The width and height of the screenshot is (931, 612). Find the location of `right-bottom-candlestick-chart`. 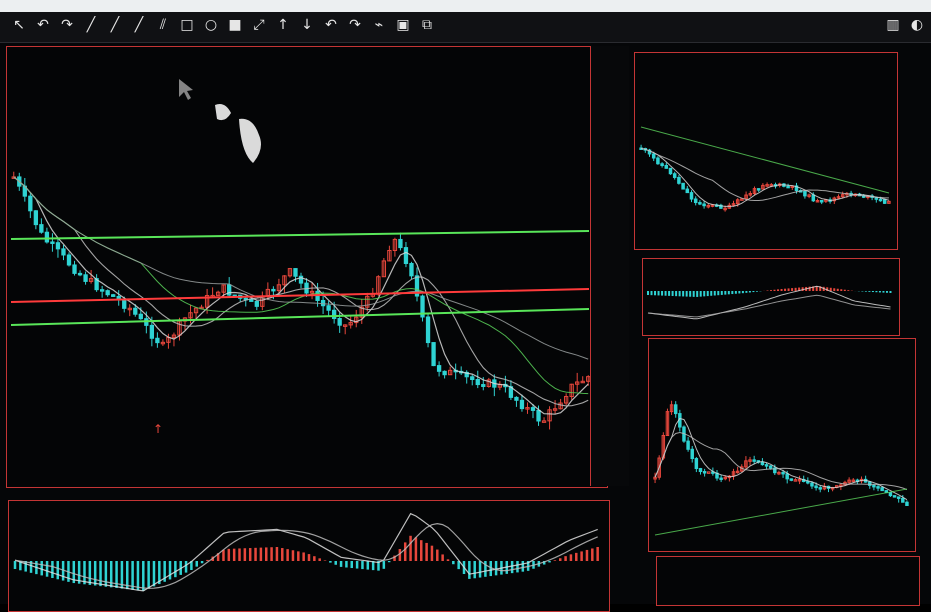

right-bottom-candlestick-chart is located at coordinates (782, 445).